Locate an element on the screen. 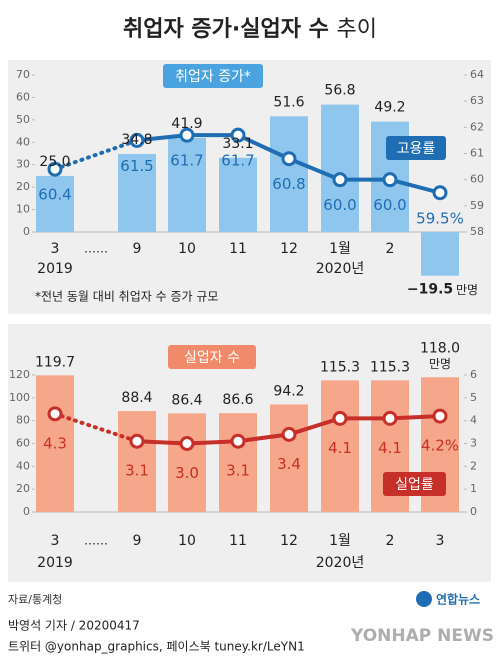  y-tick-label: 100 is located at coordinates (19, 397).